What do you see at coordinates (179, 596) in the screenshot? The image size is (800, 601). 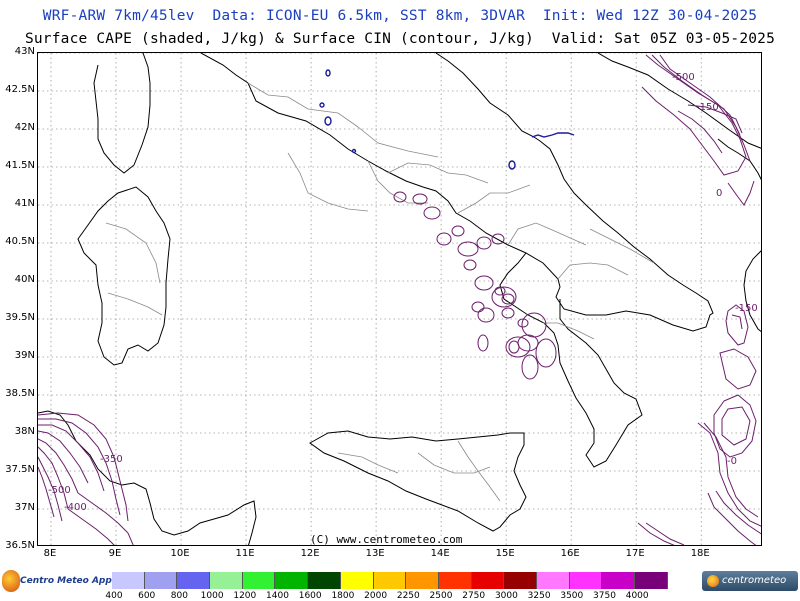 I see `legend-tick-label: 800` at bounding box center [179, 596].